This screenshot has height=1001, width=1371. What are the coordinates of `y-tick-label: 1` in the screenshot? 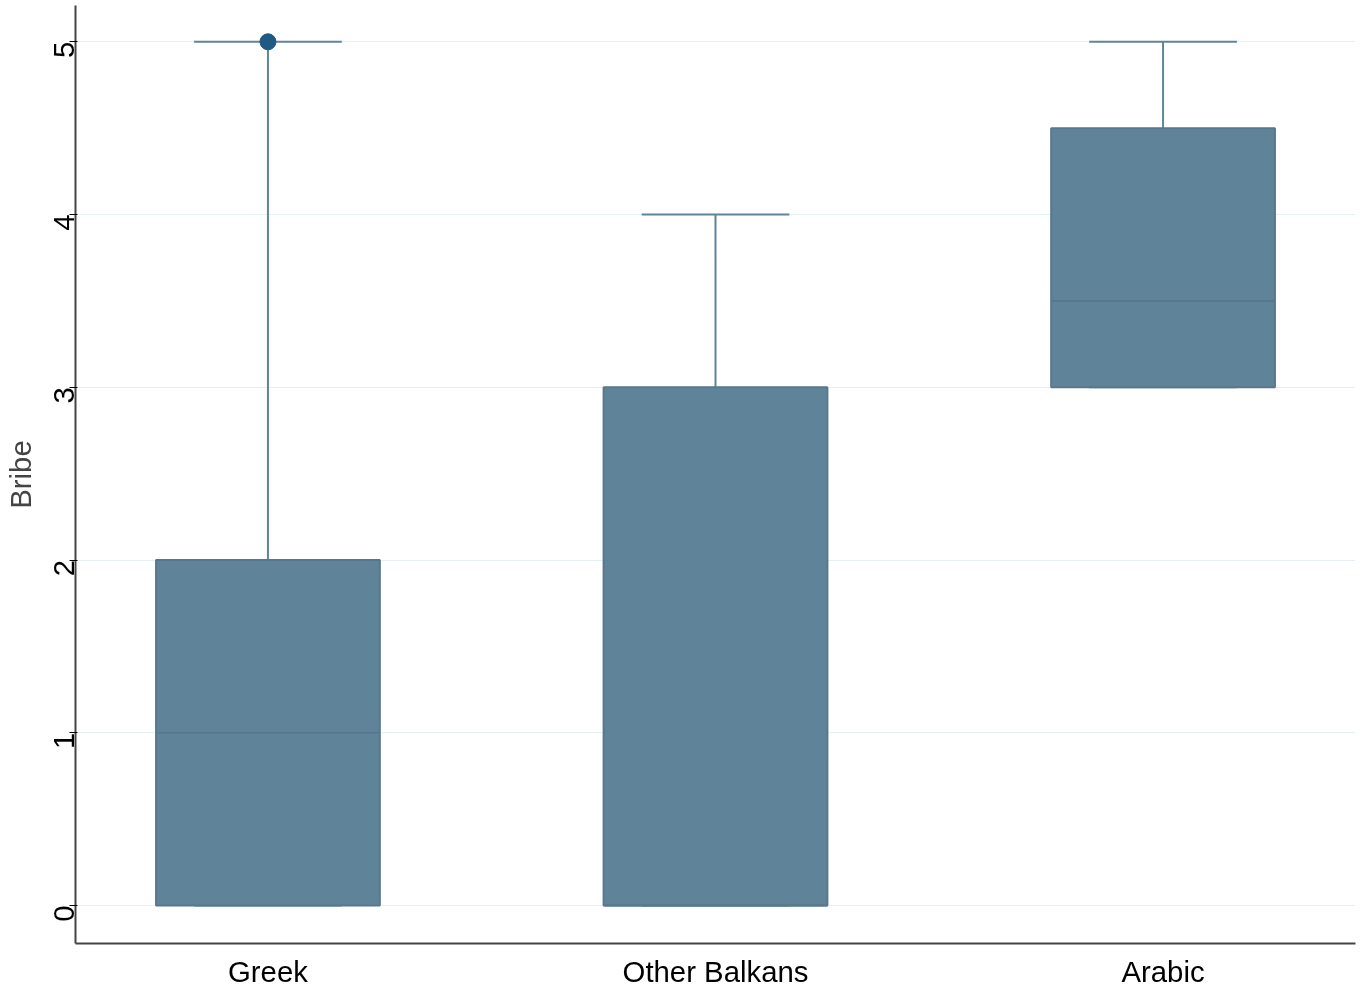 It's located at (64, 741).